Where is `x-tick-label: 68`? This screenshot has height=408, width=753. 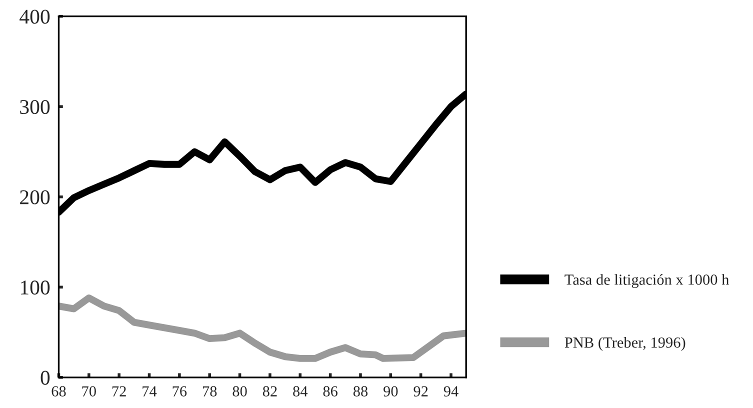
x-tick-label: 68 is located at coordinates (59, 391).